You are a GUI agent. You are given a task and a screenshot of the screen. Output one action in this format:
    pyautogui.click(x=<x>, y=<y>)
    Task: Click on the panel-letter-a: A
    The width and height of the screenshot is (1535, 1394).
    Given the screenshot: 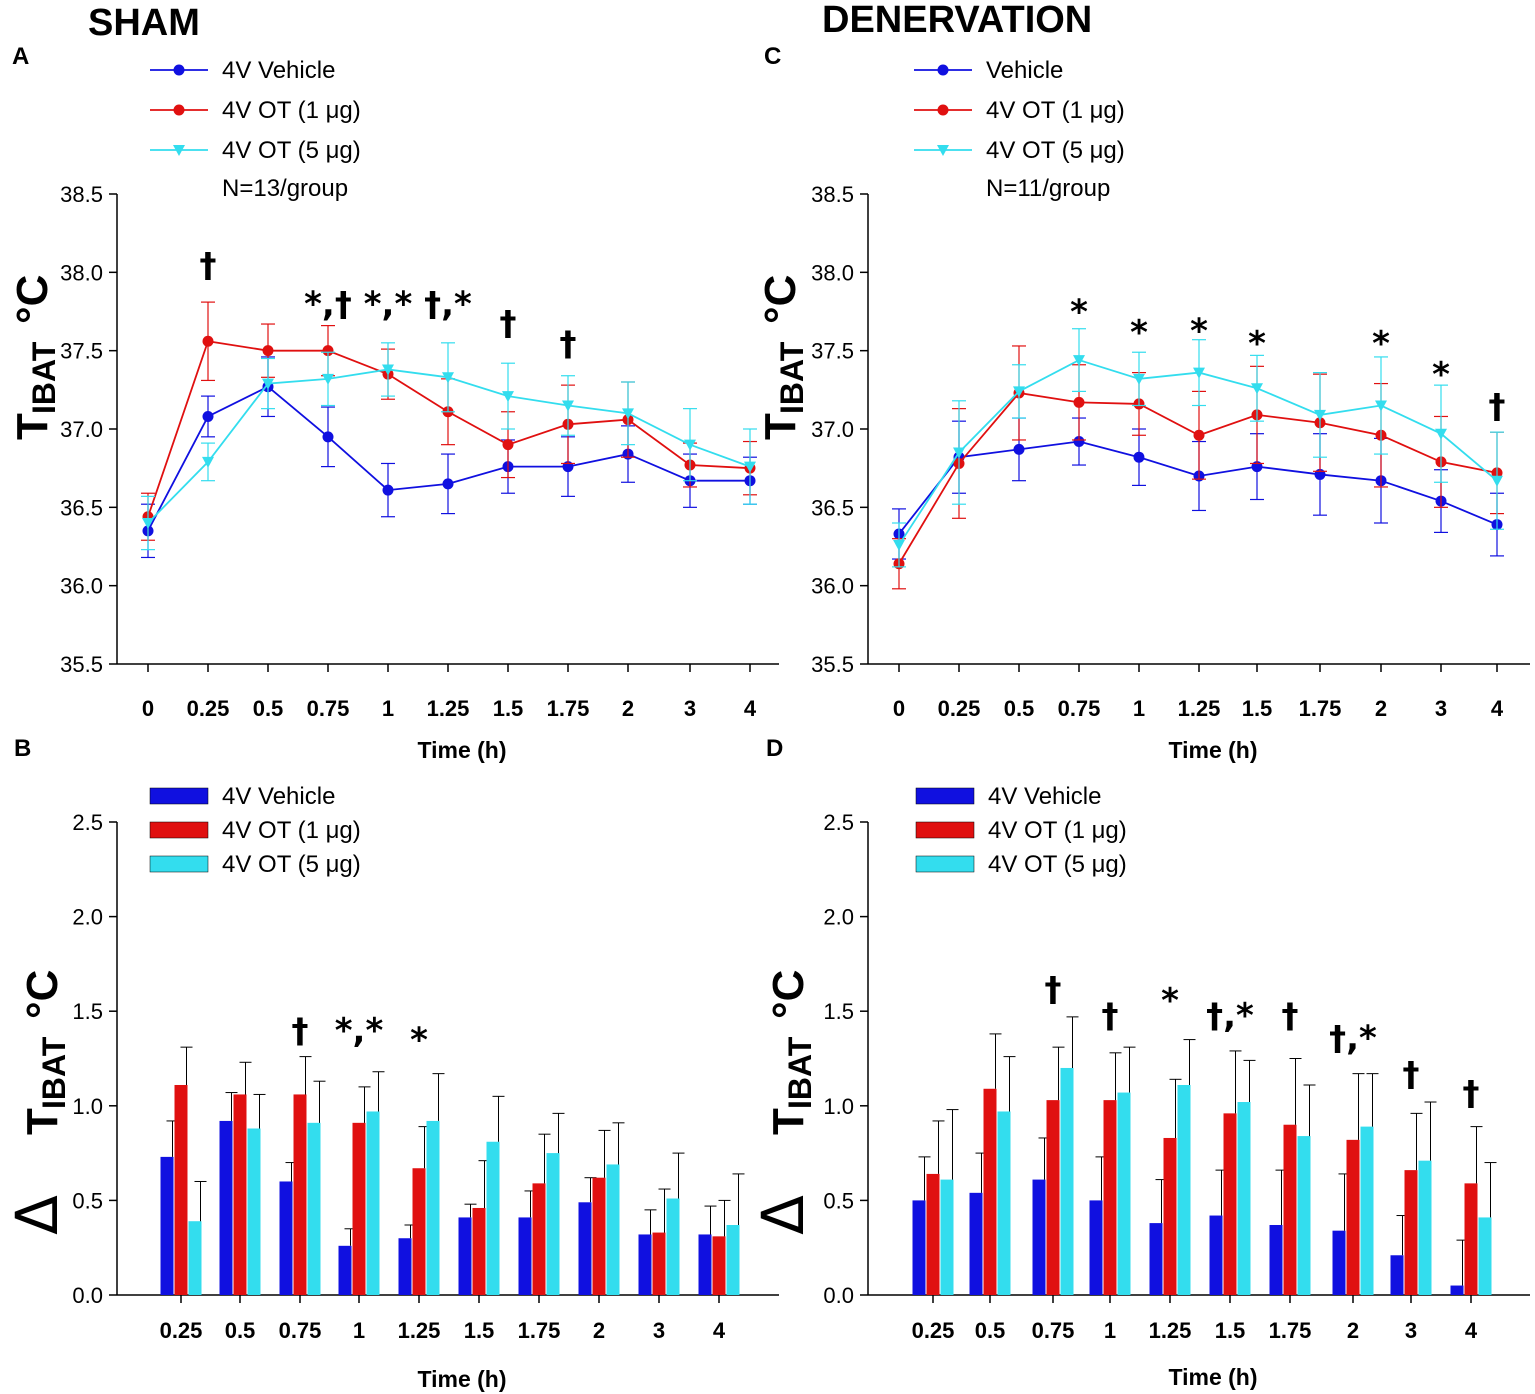 What is the action you would take?
    pyautogui.click(x=20, y=56)
    